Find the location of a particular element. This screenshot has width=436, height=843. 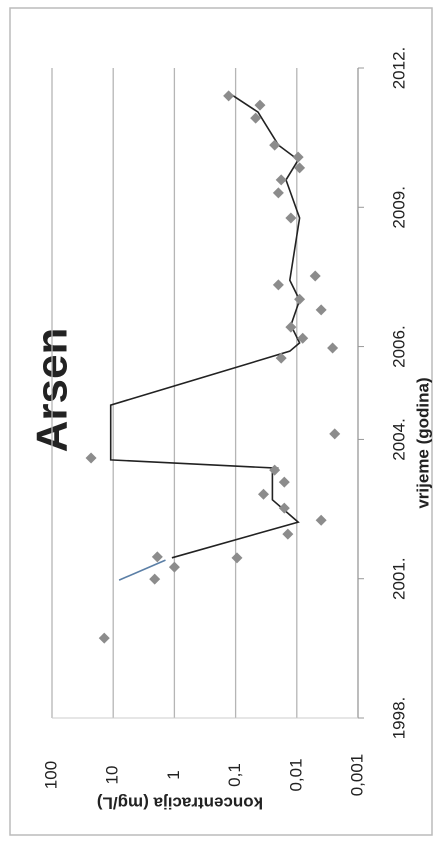

y-axis-label: koncentracija (mg/L) is located at coordinates (180, 803).